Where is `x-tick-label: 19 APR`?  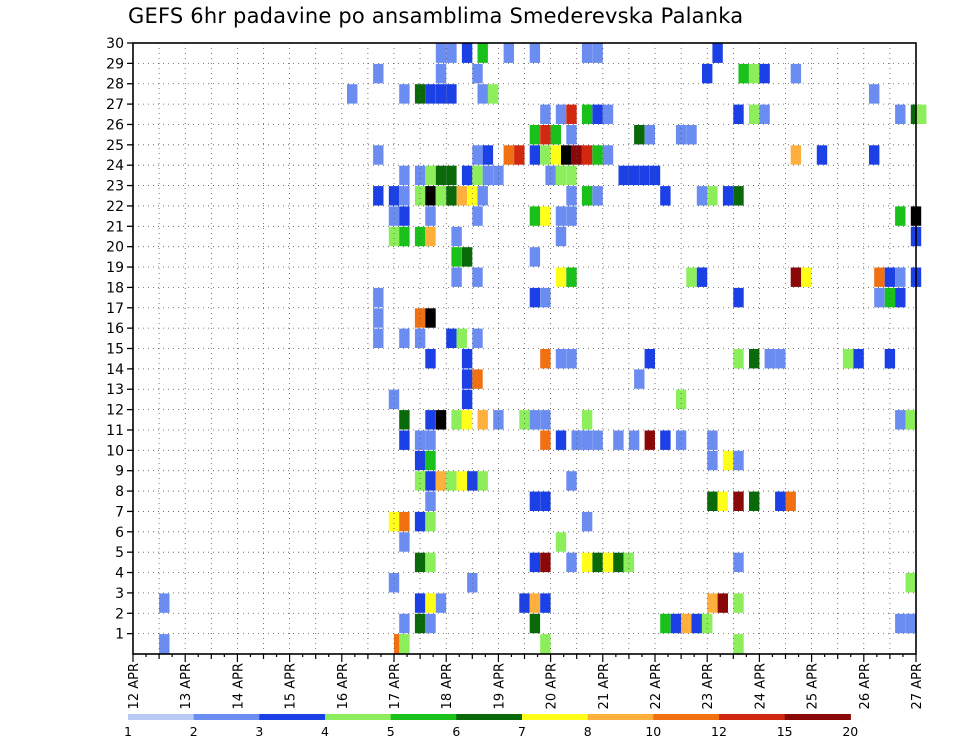 x-tick-label: 19 APR is located at coordinates (499, 686).